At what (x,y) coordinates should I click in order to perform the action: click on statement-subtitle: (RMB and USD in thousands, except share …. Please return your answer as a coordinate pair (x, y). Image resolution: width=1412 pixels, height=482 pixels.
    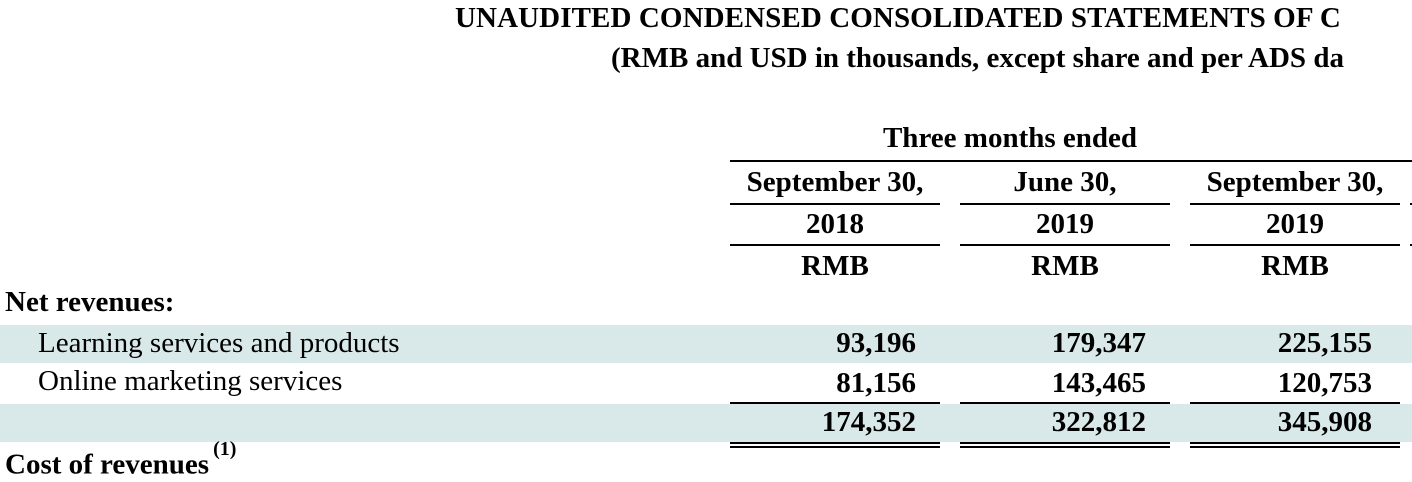
    Looking at the image, I should click on (977, 58).